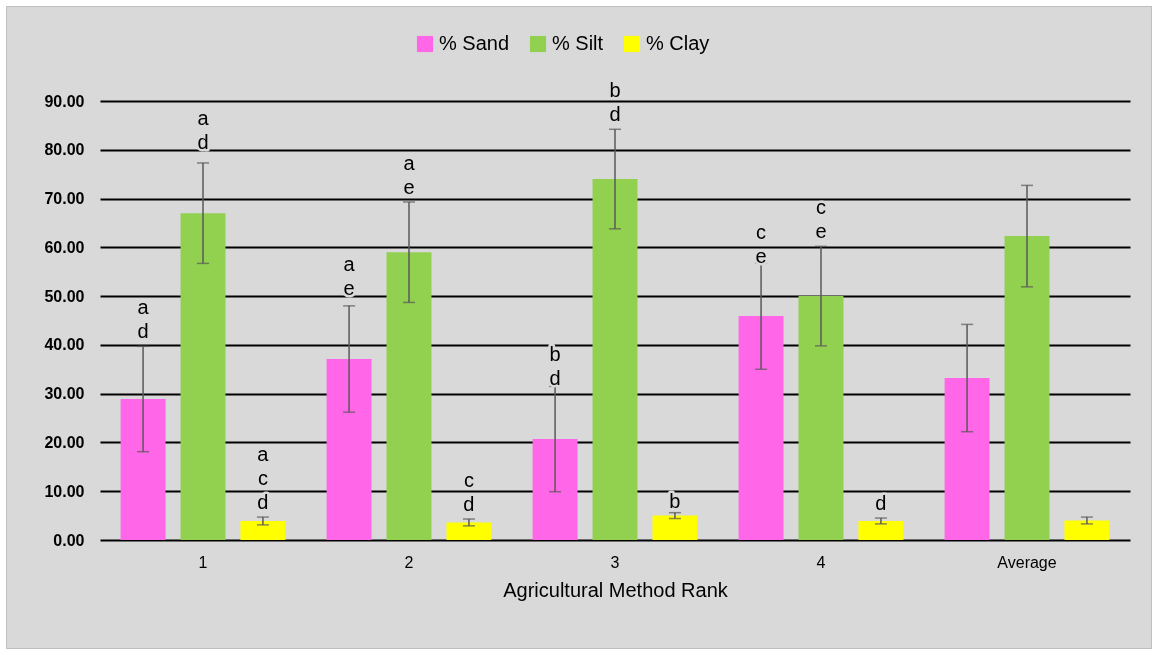 This screenshot has height=655, width=1158. I want to click on legend-label: % Clay, so click(678, 43).